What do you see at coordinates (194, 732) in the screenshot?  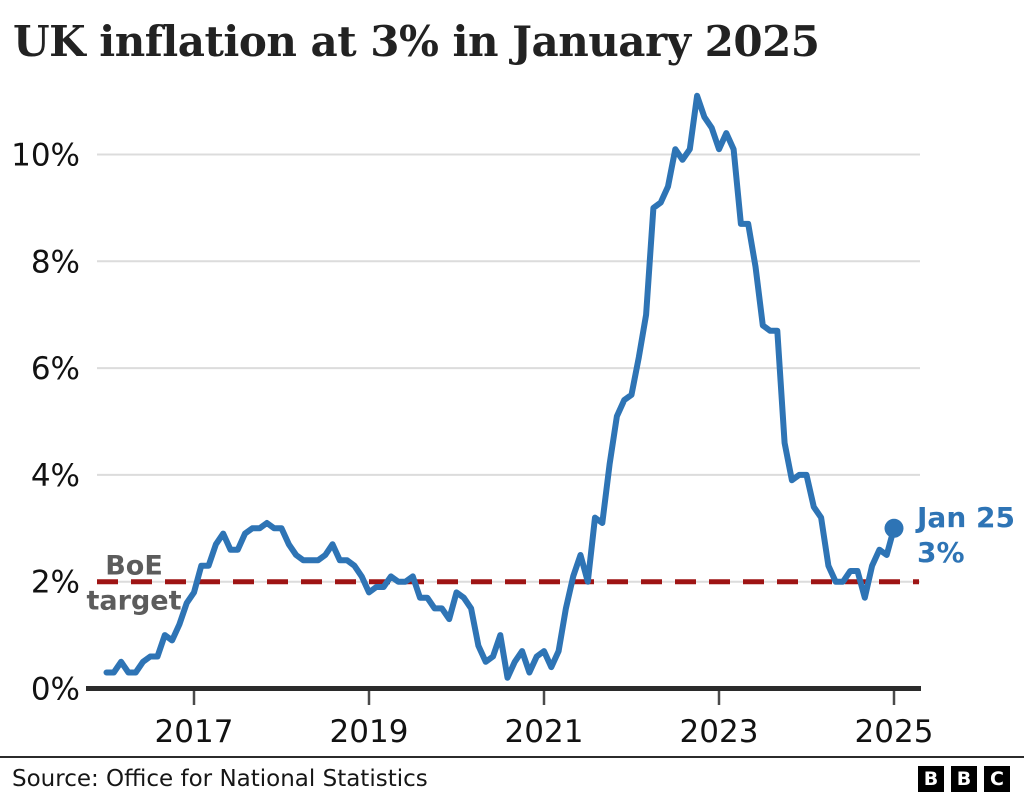 I see `x-axis-label-2017: 2017` at bounding box center [194, 732].